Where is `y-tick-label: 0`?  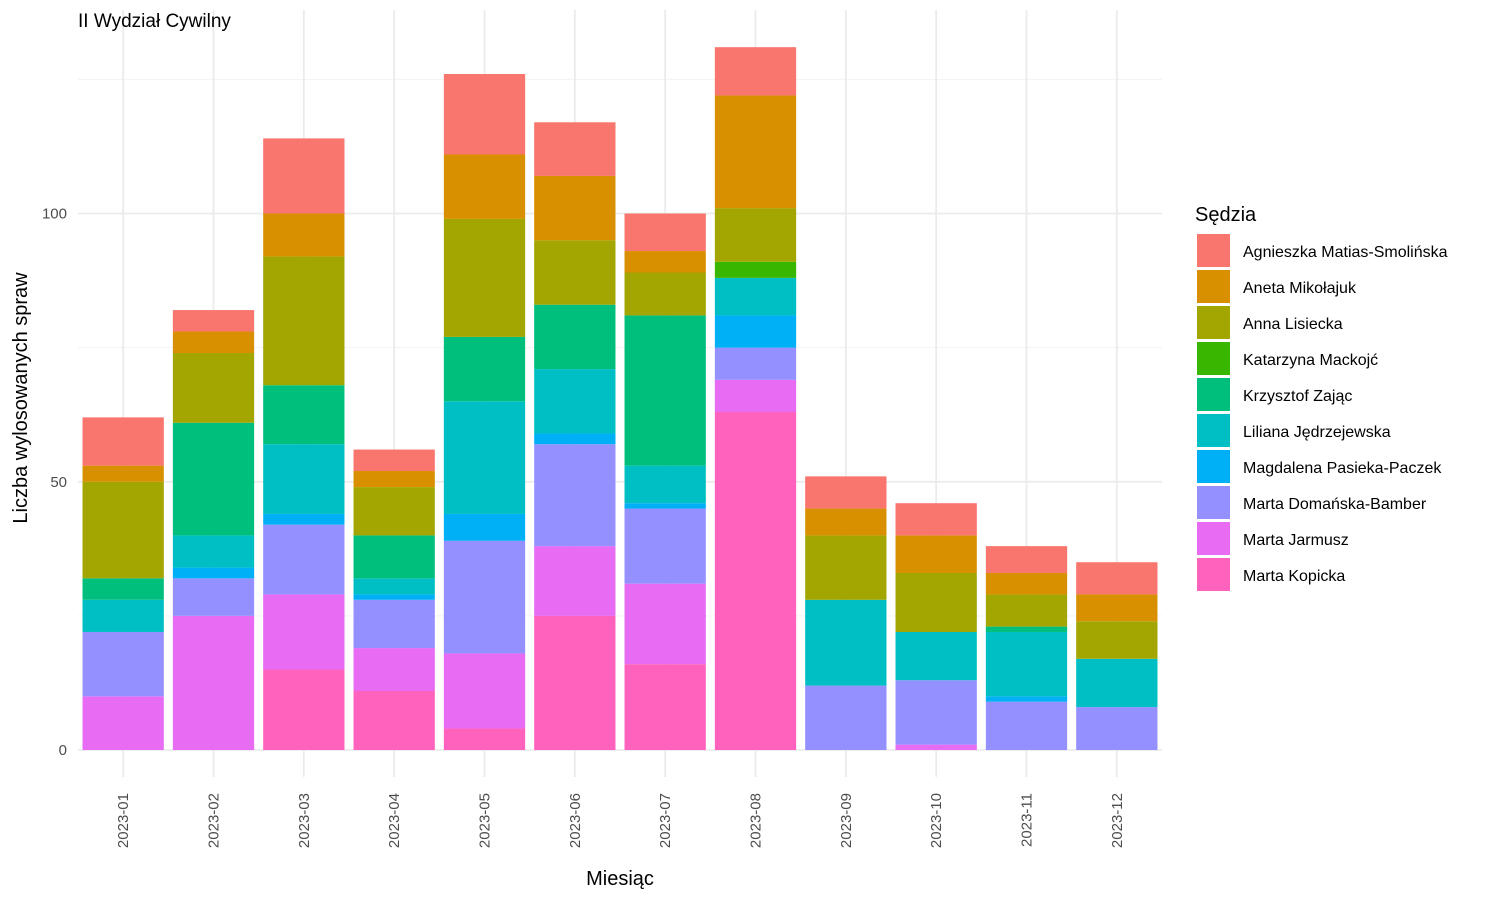 y-tick-label: 0 is located at coordinates (63, 750).